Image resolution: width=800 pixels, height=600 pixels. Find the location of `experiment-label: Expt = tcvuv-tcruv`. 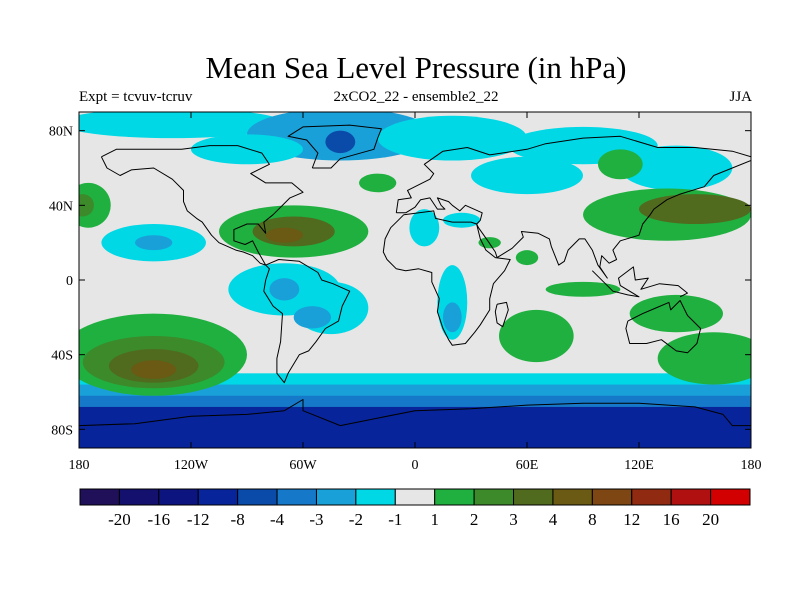

experiment-label: Expt = tcvuv-tcruv is located at coordinates (136, 97).